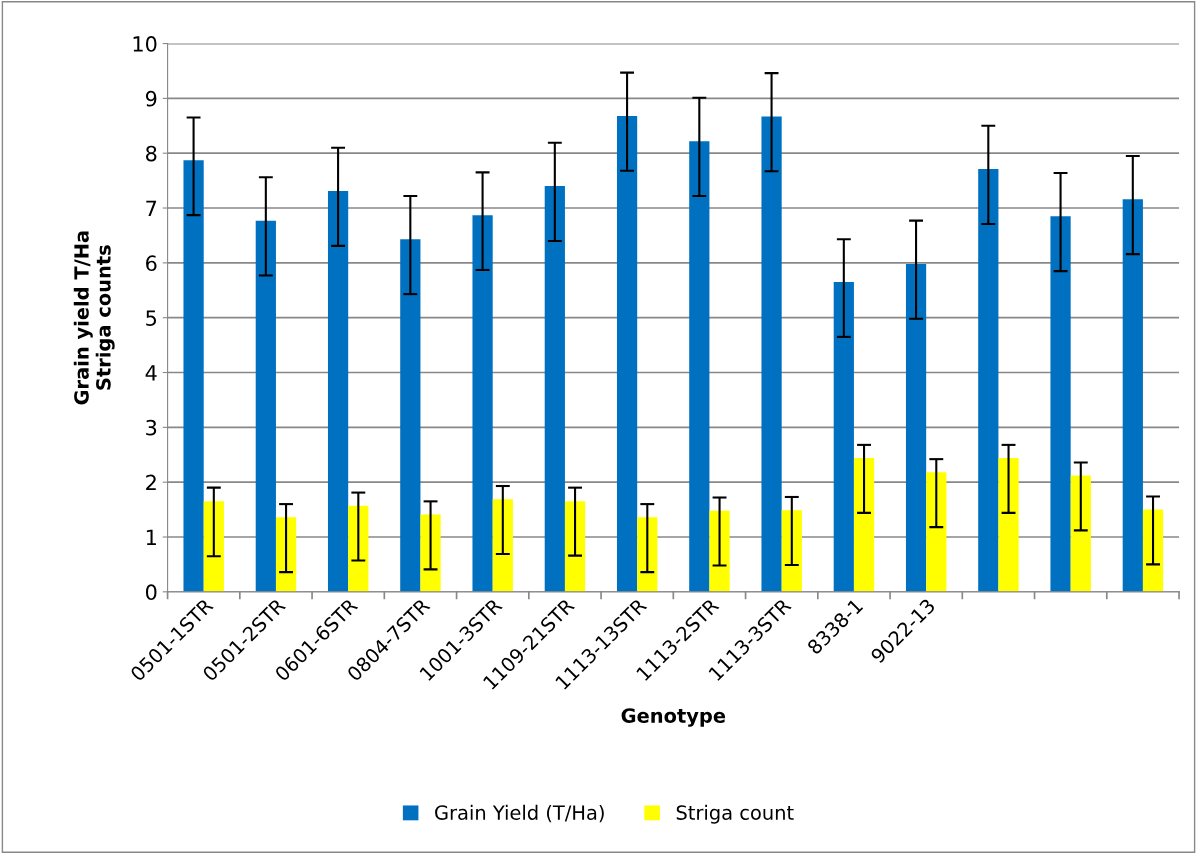  What do you see at coordinates (151, 373) in the screenshot?
I see `y-tick-label: 4` at bounding box center [151, 373].